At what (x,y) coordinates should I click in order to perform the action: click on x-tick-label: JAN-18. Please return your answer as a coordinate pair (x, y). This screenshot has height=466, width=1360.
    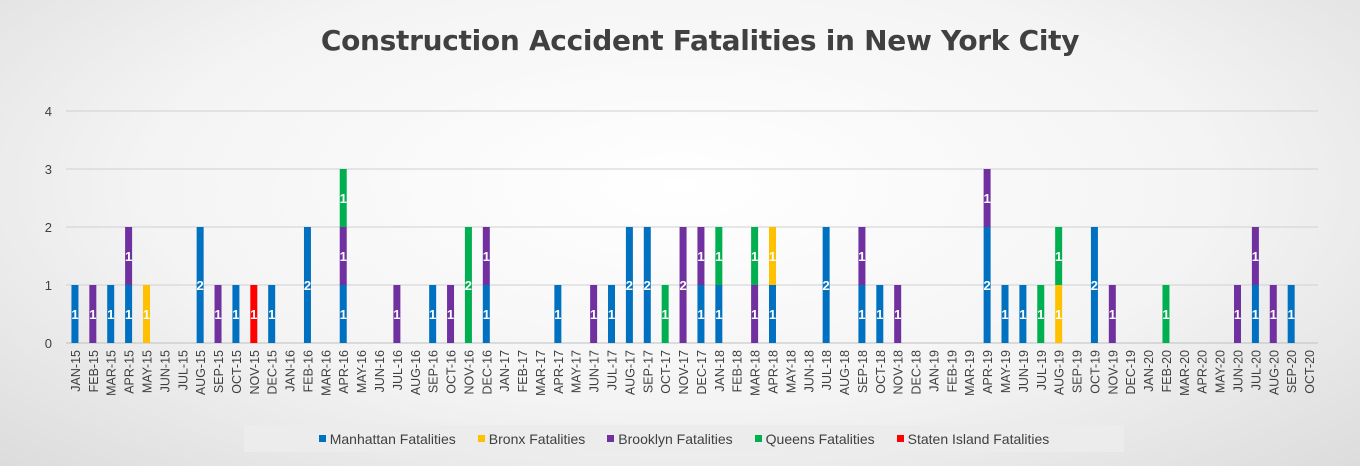
    Looking at the image, I should click on (720, 371).